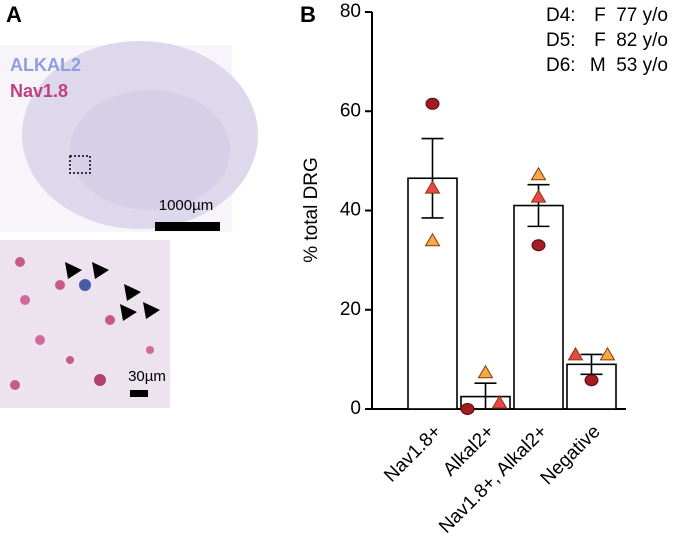 This screenshot has width=677, height=558. I want to click on x-tick-label: Nav1.8+, so click(412, 453).